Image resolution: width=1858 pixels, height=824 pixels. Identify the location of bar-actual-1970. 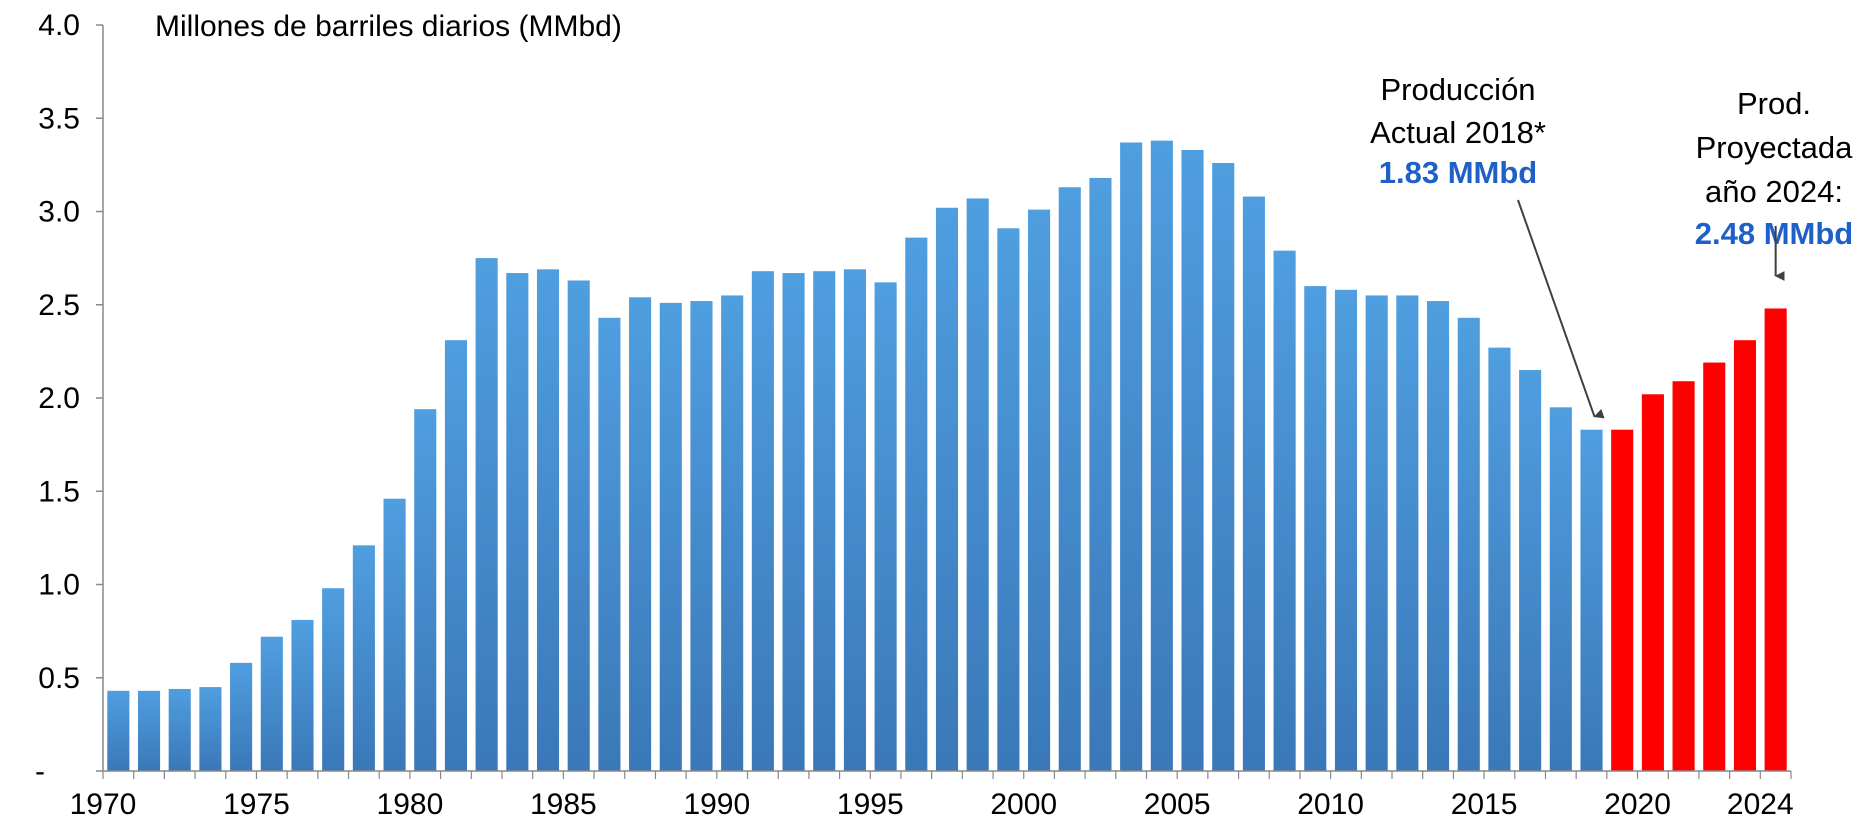
(118, 730).